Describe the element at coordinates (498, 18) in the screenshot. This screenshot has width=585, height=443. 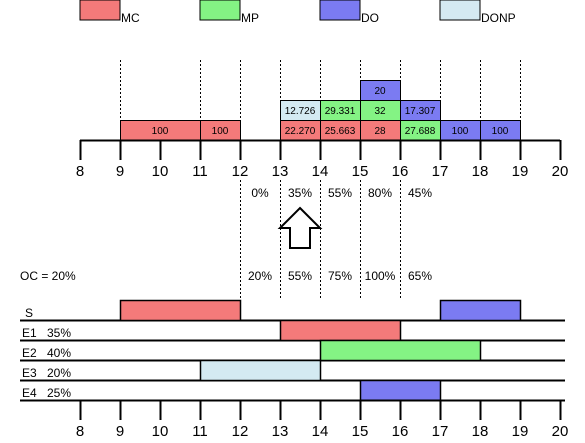
I see `legend-label-donp: DONP` at that location.